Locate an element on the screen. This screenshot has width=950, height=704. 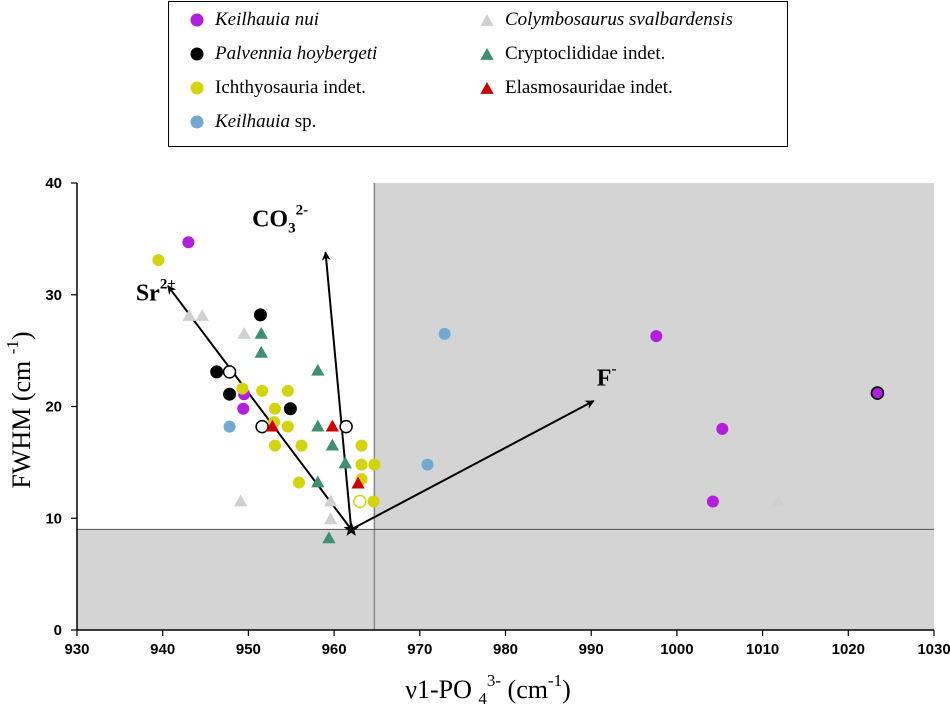
legend-item: Cryptoclididae indet. is located at coordinates (571, 54).